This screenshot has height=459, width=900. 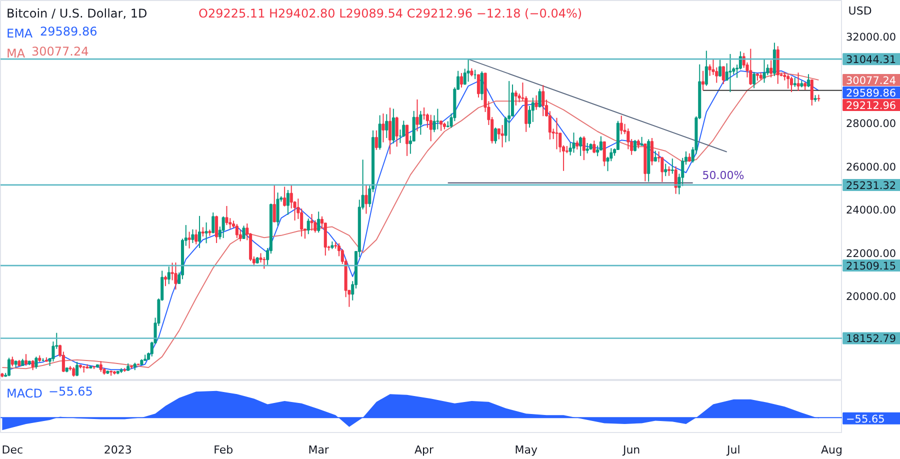 What do you see at coordinates (24, 393) in the screenshot?
I see `series-label: MACD` at bounding box center [24, 393].